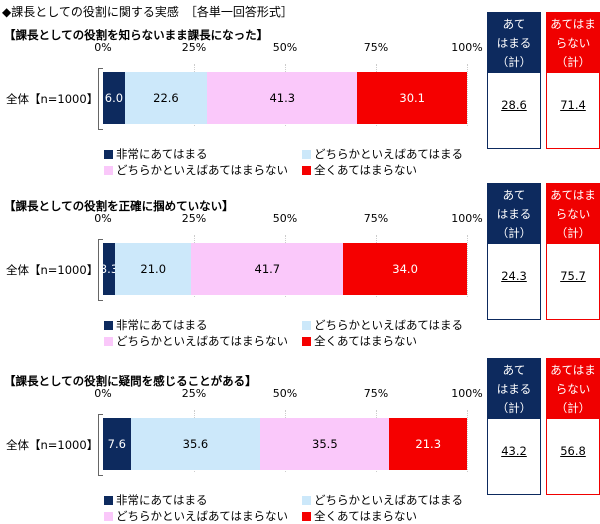  I want to click on summary-value: 24.3, so click(514, 276).